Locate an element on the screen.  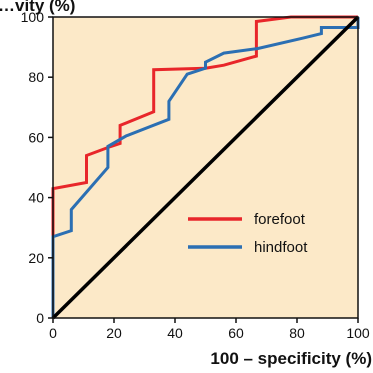
x-tick-label: 20 is located at coordinates (114, 333).